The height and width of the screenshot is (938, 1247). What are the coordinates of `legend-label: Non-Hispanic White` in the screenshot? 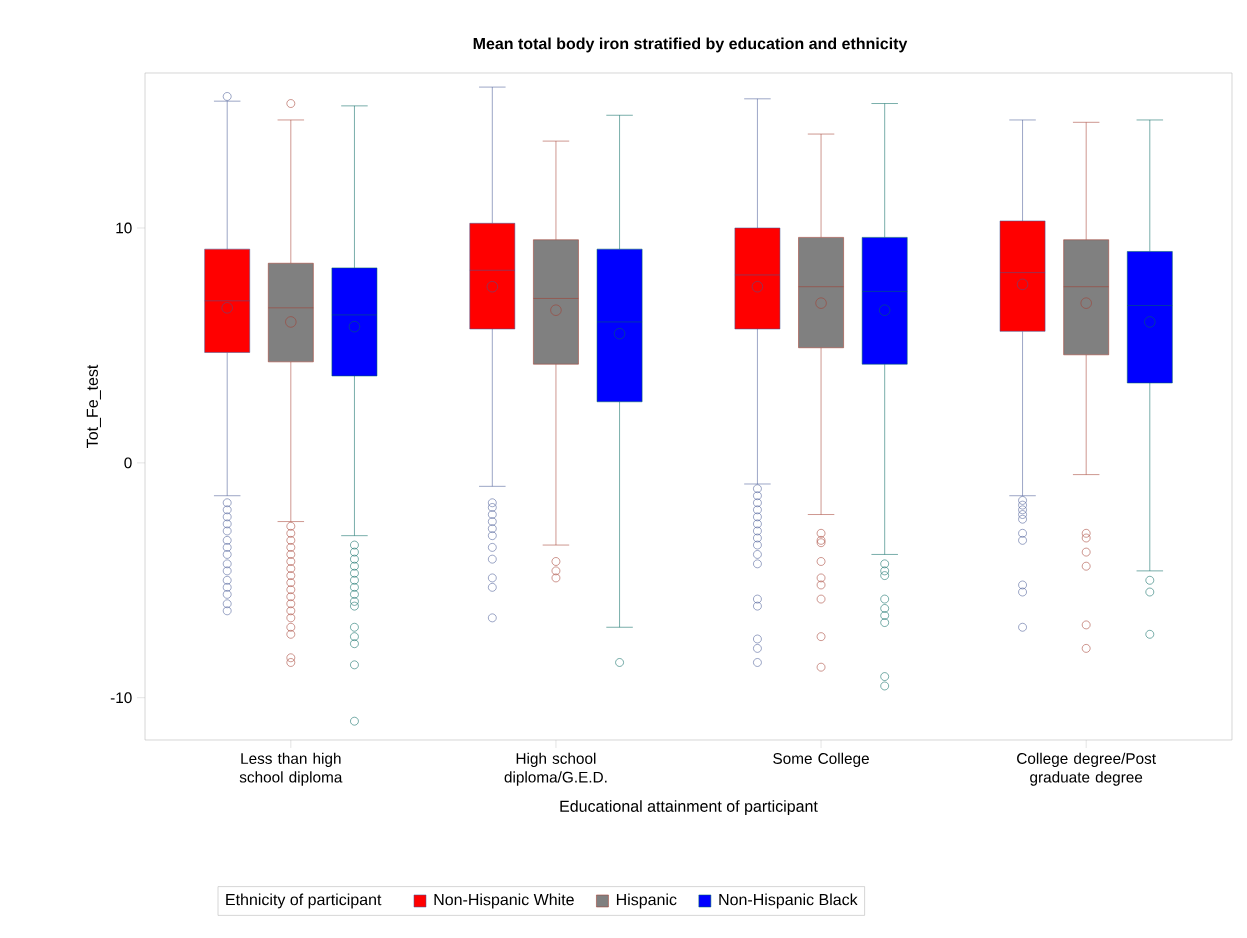 It's located at (504, 901).